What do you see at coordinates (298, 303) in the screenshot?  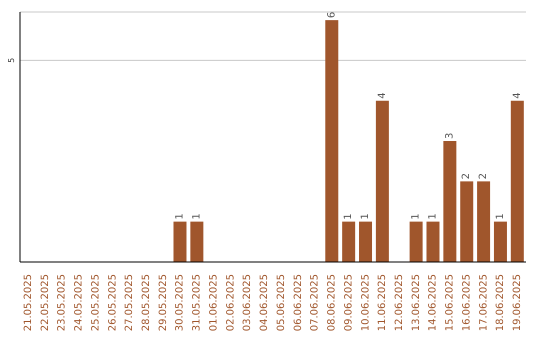 I see `x-tick-label: 06.06.2025` at bounding box center [298, 303].